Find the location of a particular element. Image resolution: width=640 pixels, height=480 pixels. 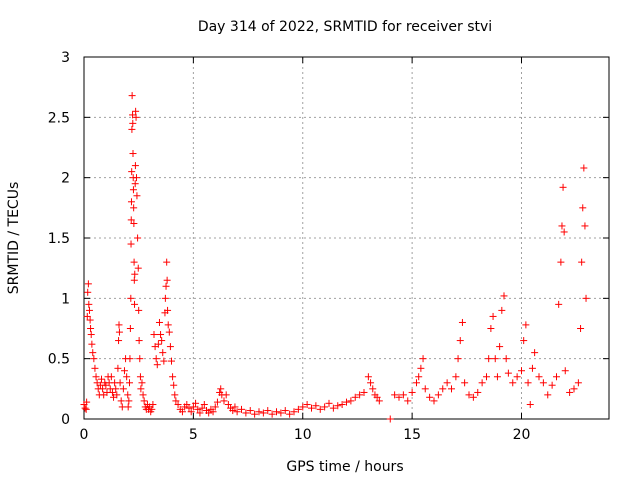

y-tick-label: 1 is located at coordinates (65, 299).